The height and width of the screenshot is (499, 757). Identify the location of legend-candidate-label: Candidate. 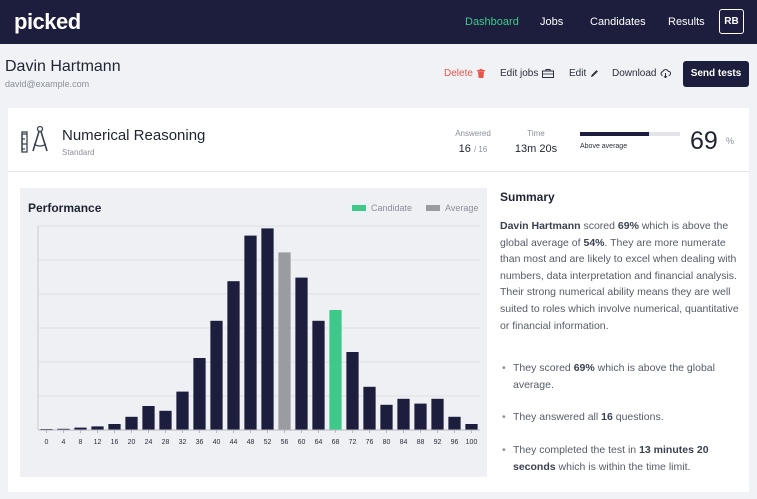
(392, 208).